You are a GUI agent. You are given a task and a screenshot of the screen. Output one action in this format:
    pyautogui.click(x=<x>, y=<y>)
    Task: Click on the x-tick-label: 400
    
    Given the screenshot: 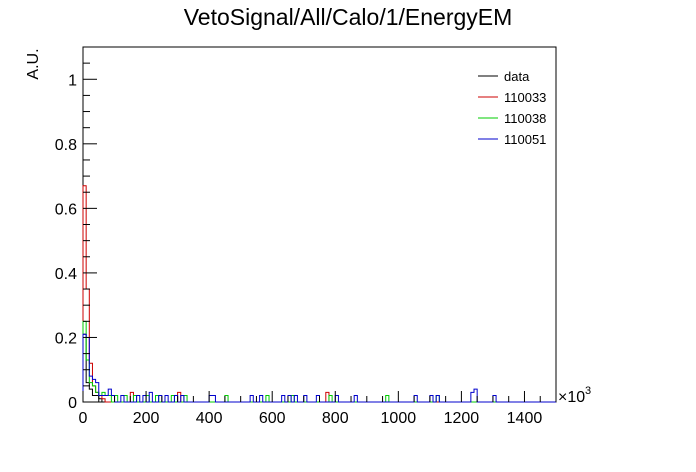 What is the action you would take?
    pyautogui.click(x=209, y=418)
    